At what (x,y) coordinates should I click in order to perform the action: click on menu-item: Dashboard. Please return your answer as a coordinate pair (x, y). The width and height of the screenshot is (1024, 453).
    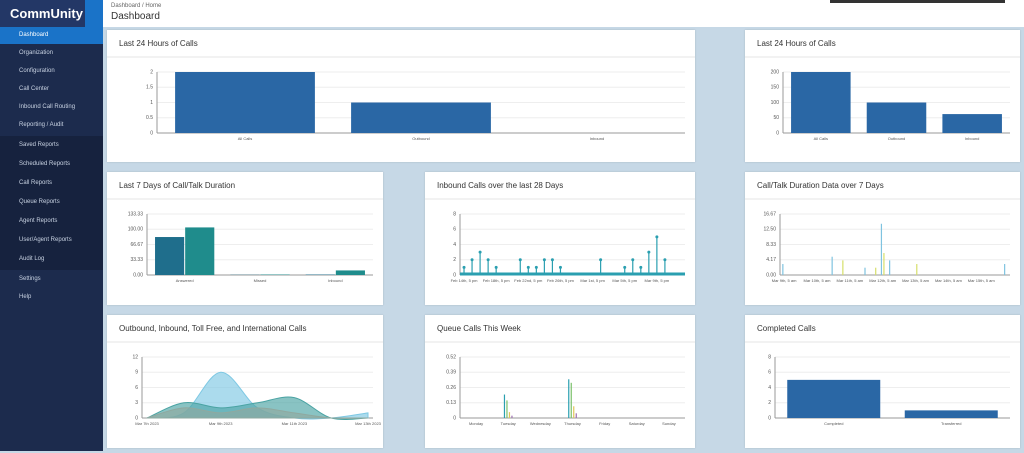
    Looking at the image, I should click on (51, 35).